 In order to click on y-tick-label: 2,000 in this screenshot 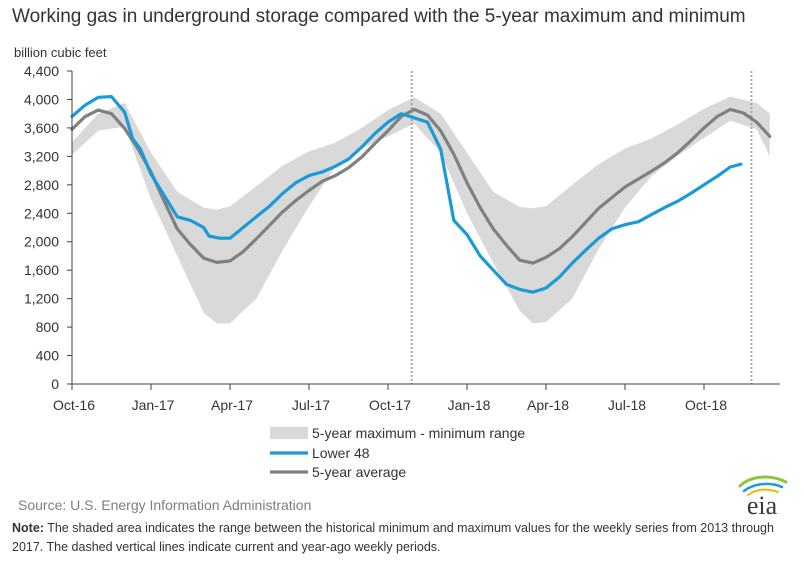, I will do `click(41, 242)`.